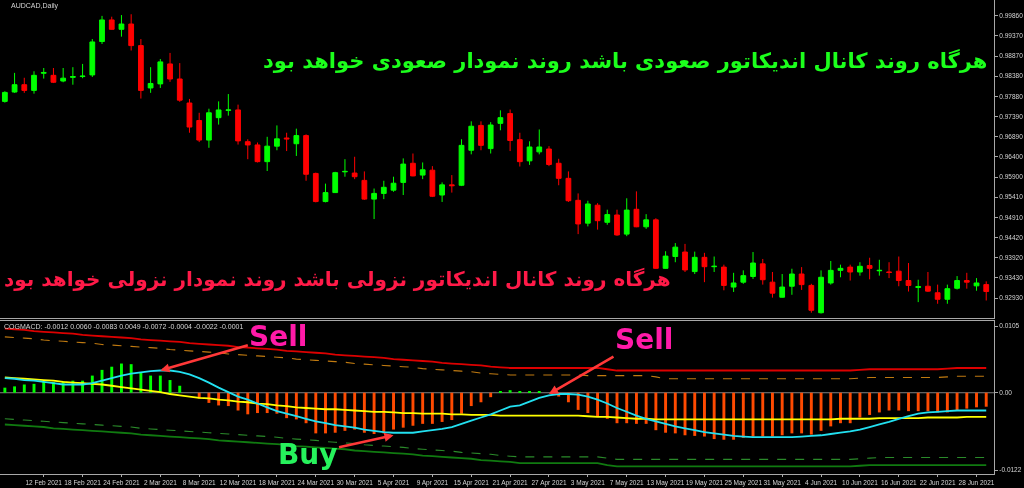 The image size is (1024, 488). What do you see at coordinates (337, 279) in the screenshot?
I see `annotation: هرگاه روند کانال اندیکاتور نزولی باشد روند نمودار نزولی خواهد بود` at bounding box center [337, 279].